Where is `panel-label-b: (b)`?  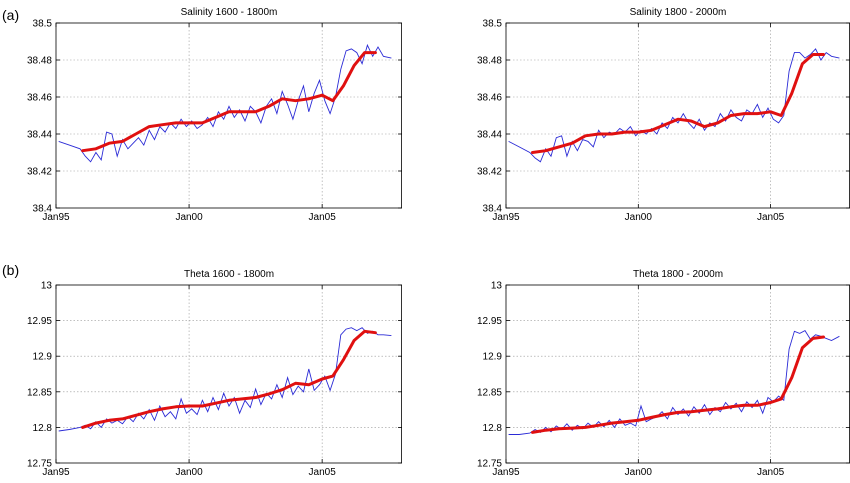
panel-label-b: (b) is located at coordinates (10, 270).